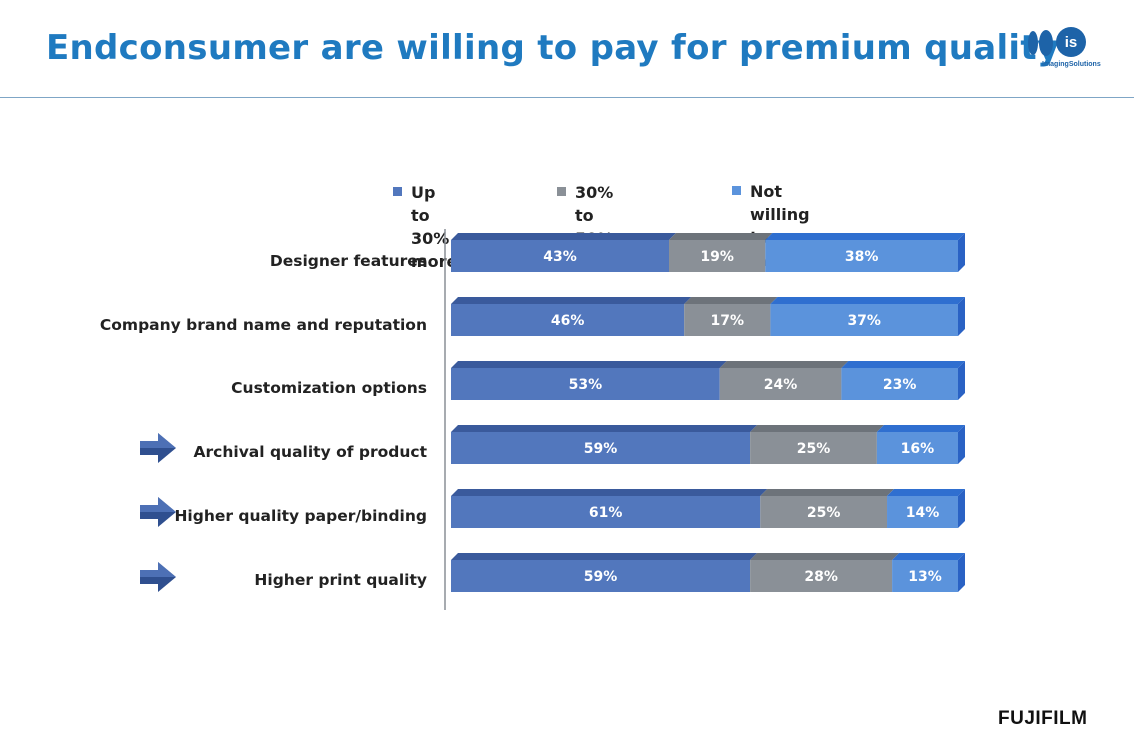 The height and width of the screenshot is (756, 1134). I want to click on logo-text: ImagingSolutions, so click(1071, 64).